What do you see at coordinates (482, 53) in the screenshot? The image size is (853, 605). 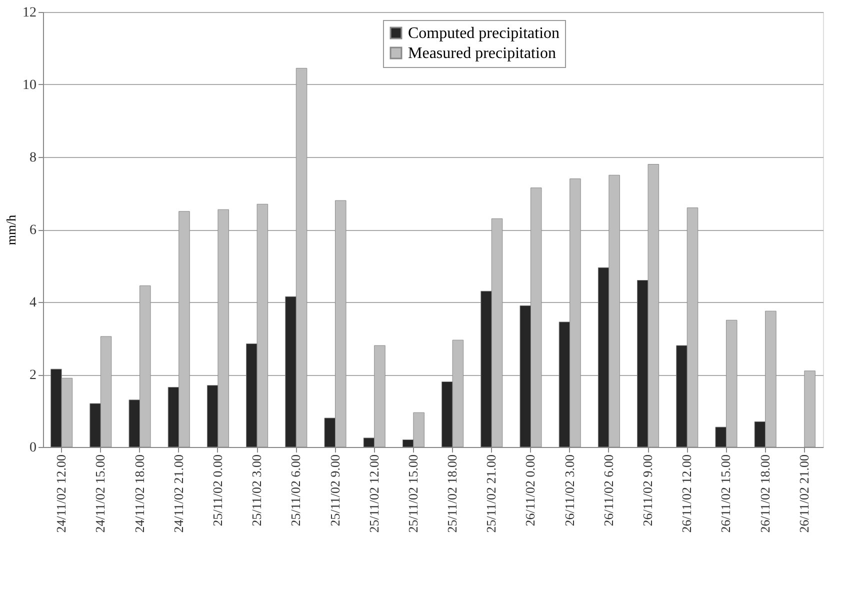 I see `legend-label: Measured precipitation` at bounding box center [482, 53].